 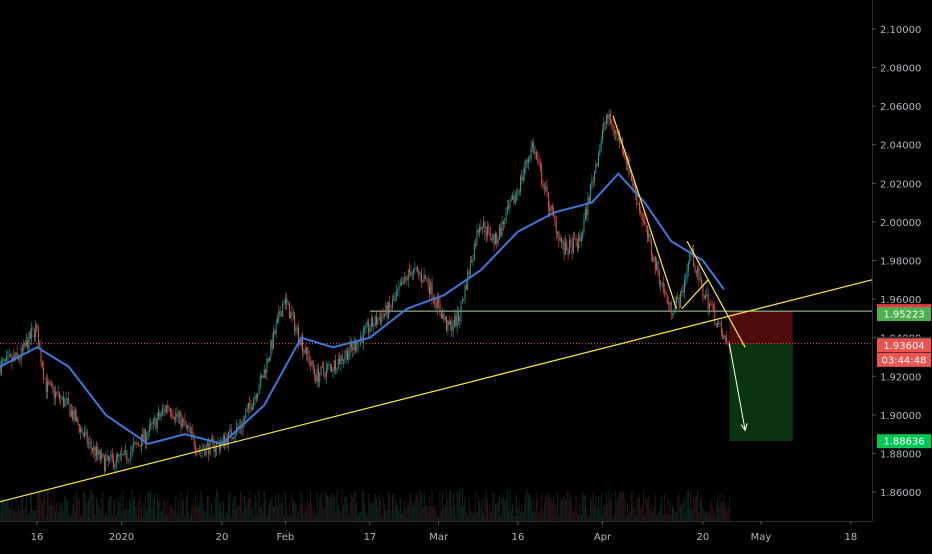 I want to click on y-tick-label: 1.98000, so click(x=900, y=262).